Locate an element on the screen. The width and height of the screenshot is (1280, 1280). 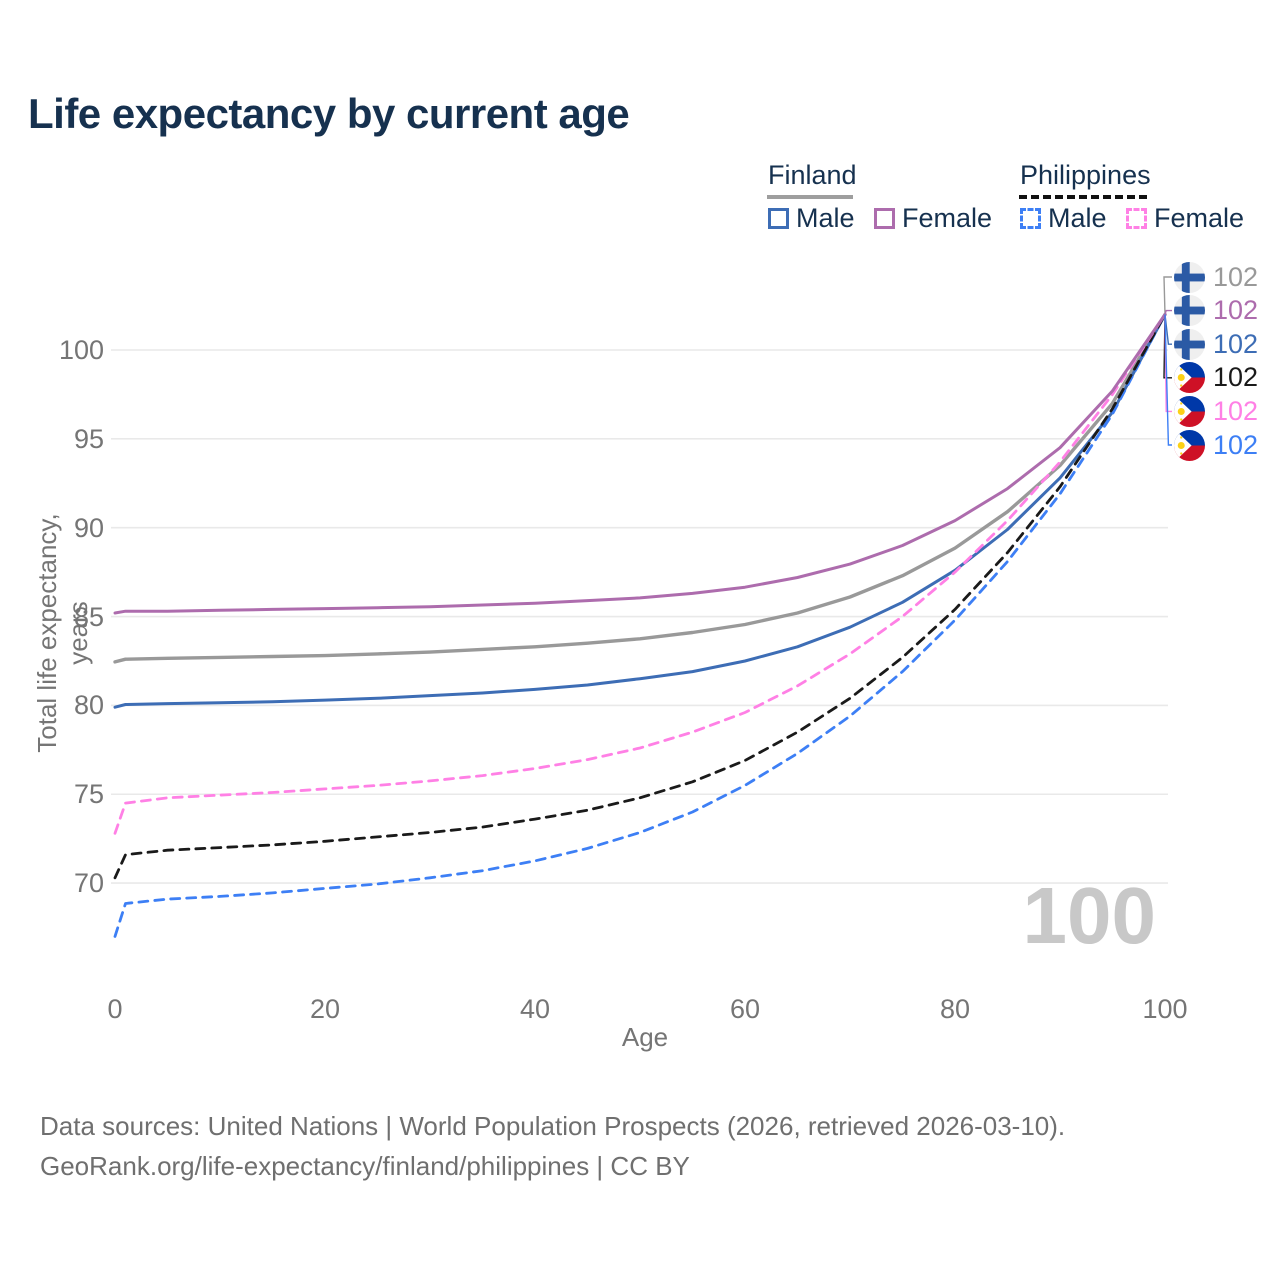
legend-group-title-finland: Finland is located at coordinates (812, 175).